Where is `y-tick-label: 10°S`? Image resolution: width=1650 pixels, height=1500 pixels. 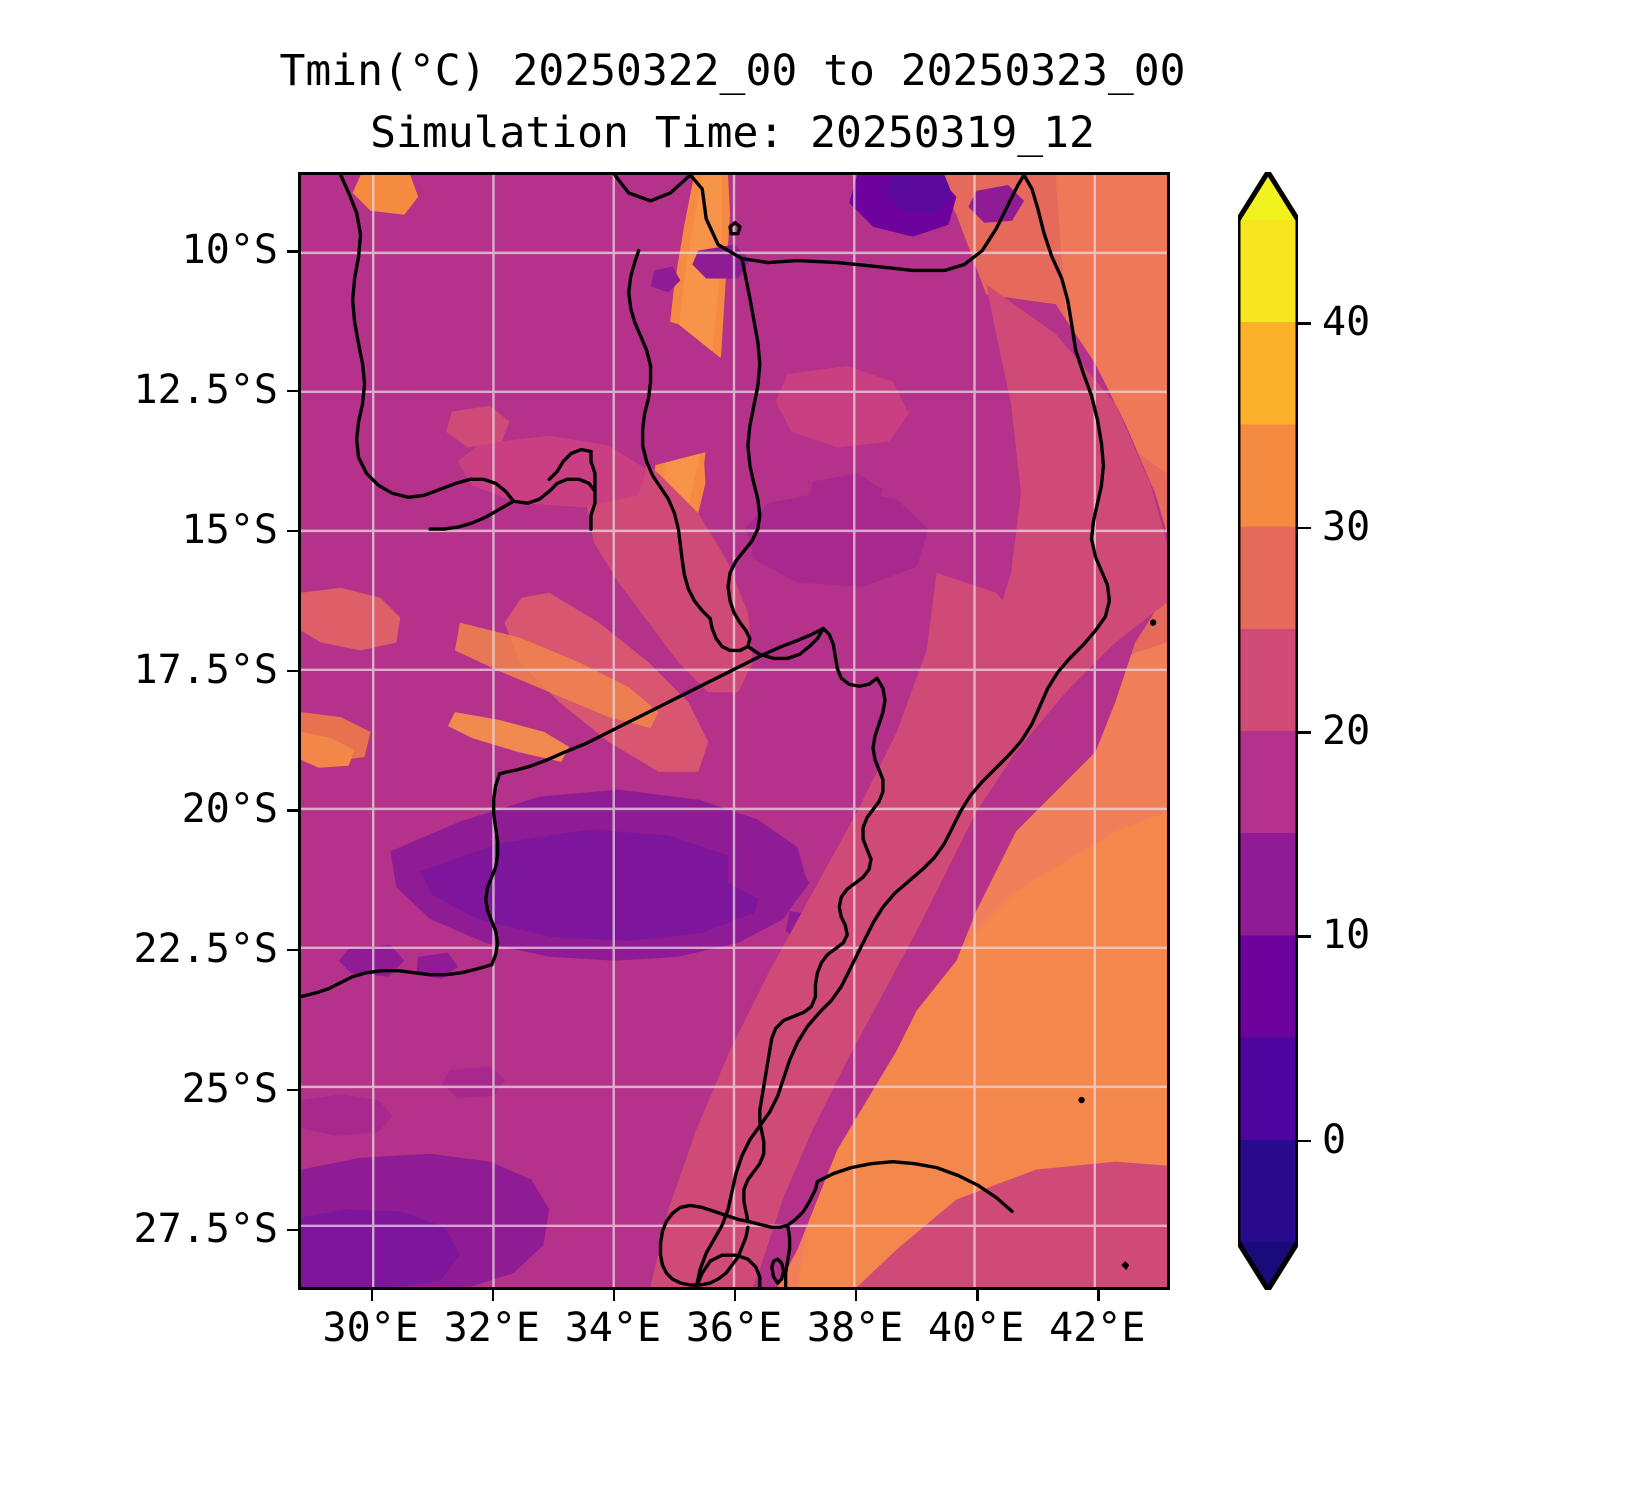 y-tick-label: 10°S is located at coordinates (229, 250).